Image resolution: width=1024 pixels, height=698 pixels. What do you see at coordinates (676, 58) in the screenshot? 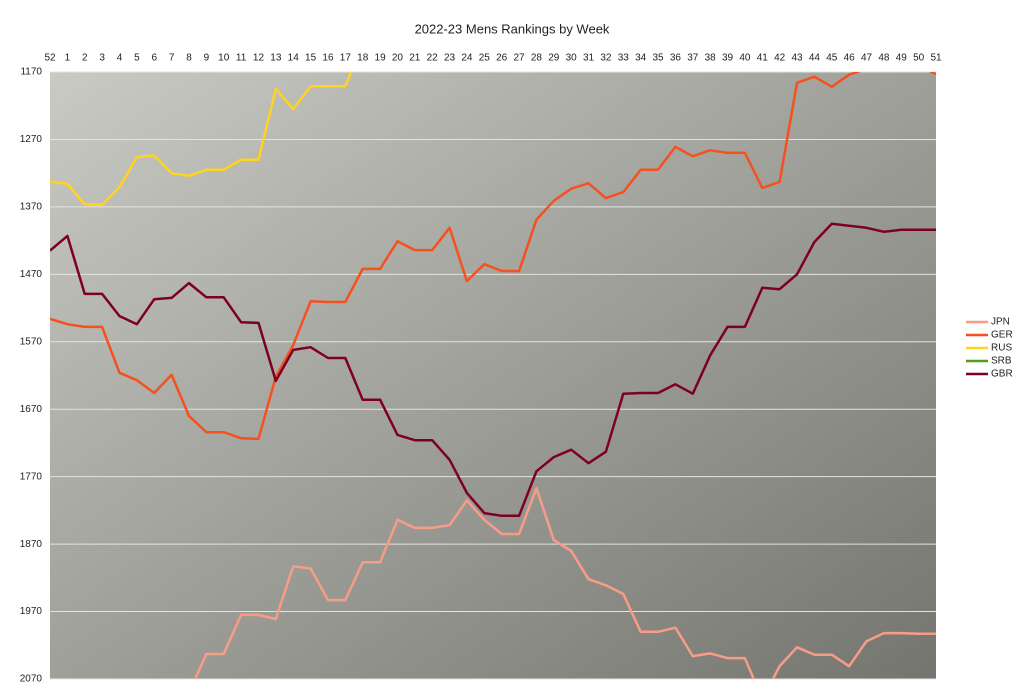
I see `x-tick-label: 36` at bounding box center [676, 58].